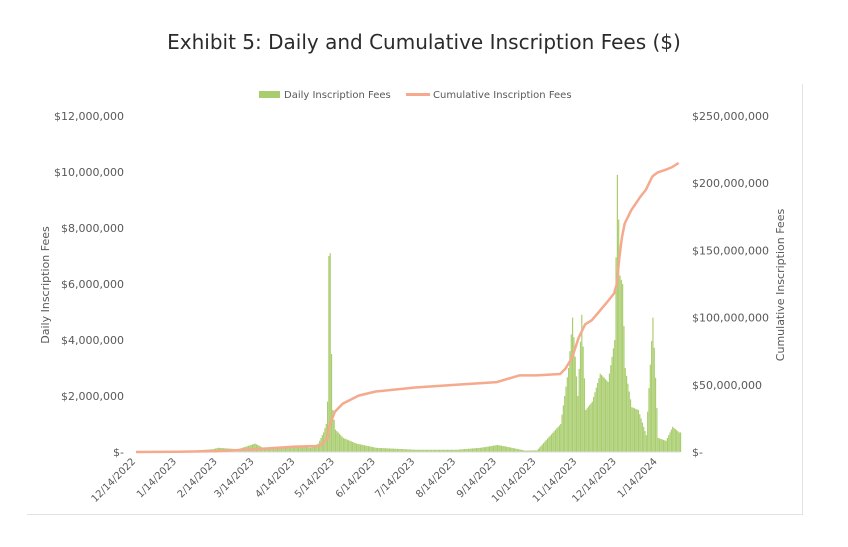 The height and width of the screenshot is (547, 848). What do you see at coordinates (235, 478) in the screenshot?
I see `x-tick-label: 3/14/2023` at bounding box center [235, 478].